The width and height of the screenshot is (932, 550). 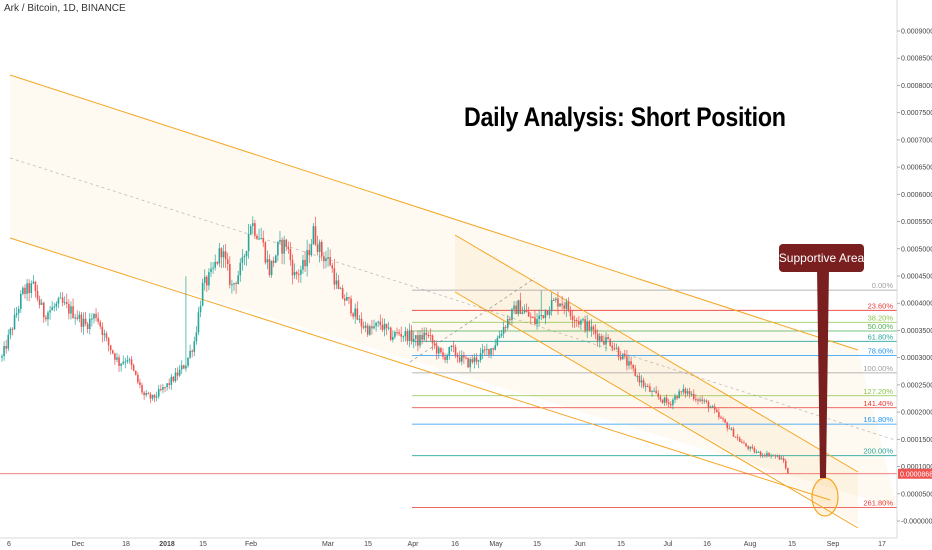 What do you see at coordinates (579, 544) in the screenshot?
I see `time-tick-label: Jun` at bounding box center [579, 544].